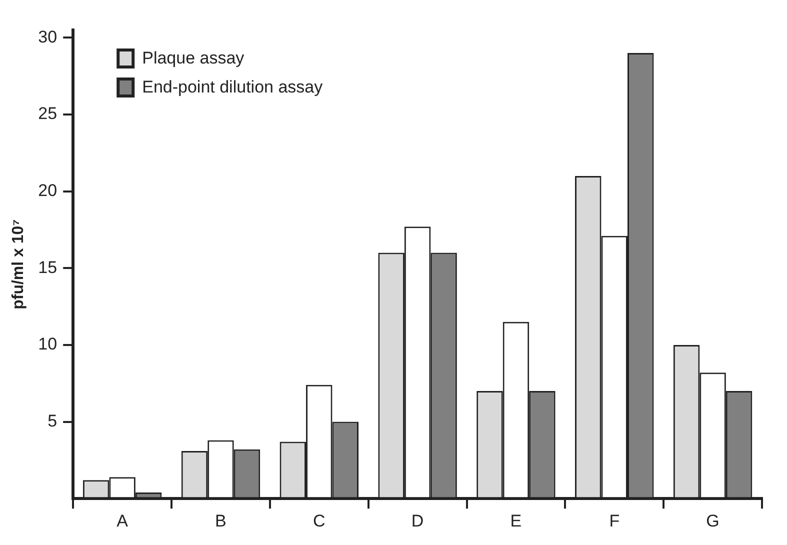 Image resolution: width=787 pixels, height=545 pixels. What do you see at coordinates (220, 520) in the screenshot?
I see `x-tick-label: B` at bounding box center [220, 520].